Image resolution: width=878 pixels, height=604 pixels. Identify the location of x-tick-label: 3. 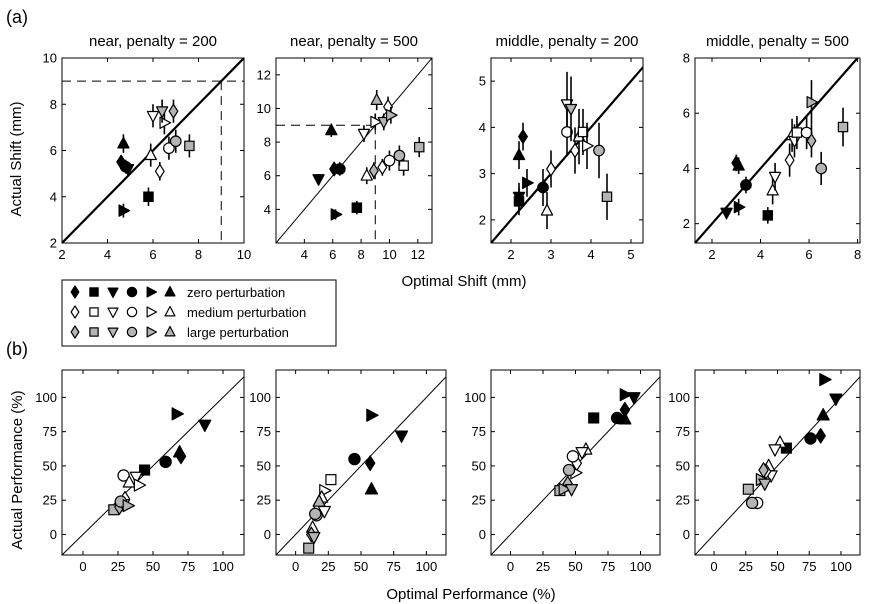
(550, 254).